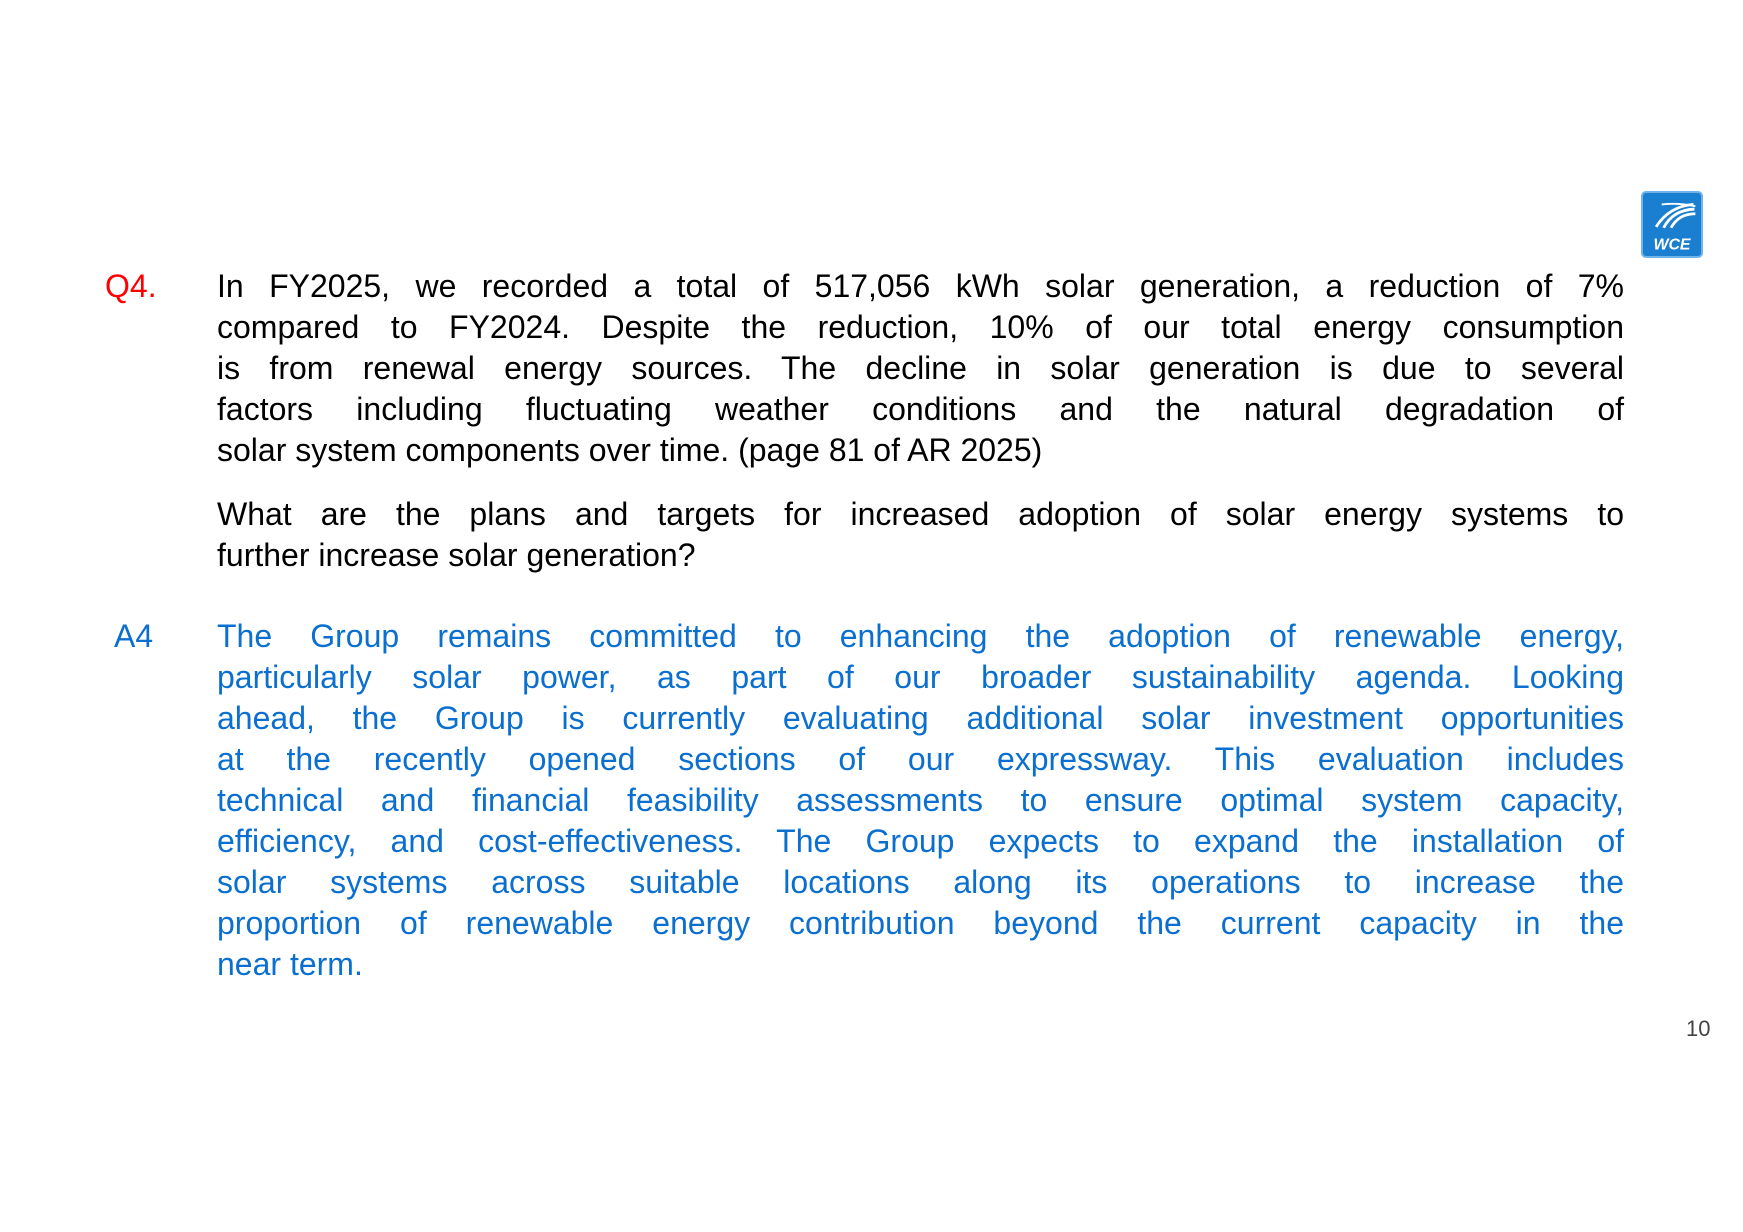 The image size is (1743, 1232). What do you see at coordinates (1671, 244) in the screenshot?
I see `svg-text: WCE` at bounding box center [1671, 244].